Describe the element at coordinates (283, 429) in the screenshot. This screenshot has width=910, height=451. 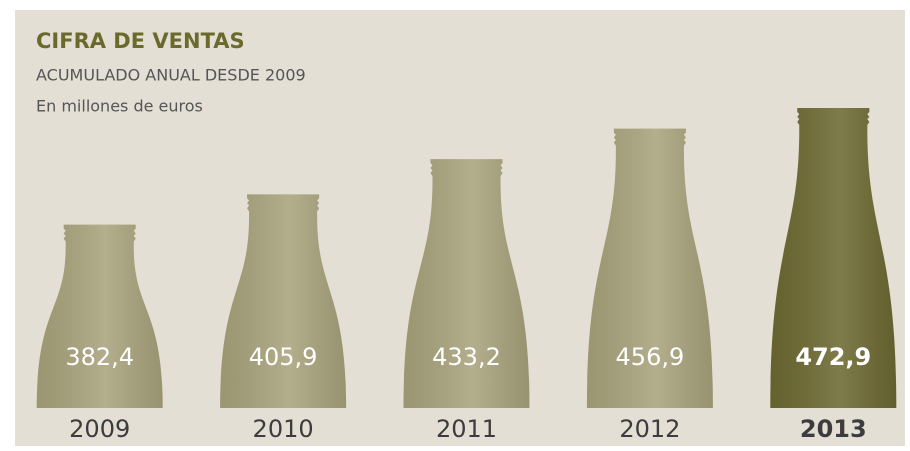
I see `x-tick-label: 2010` at that location.